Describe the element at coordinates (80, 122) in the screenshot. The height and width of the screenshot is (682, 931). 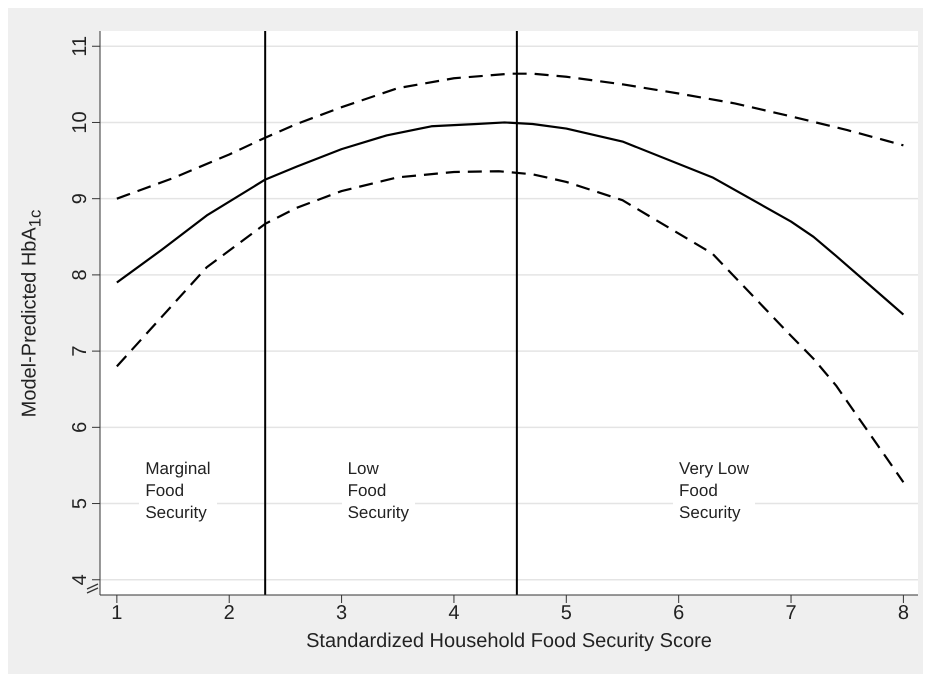
I see `y-tick-label: 10` at that location.